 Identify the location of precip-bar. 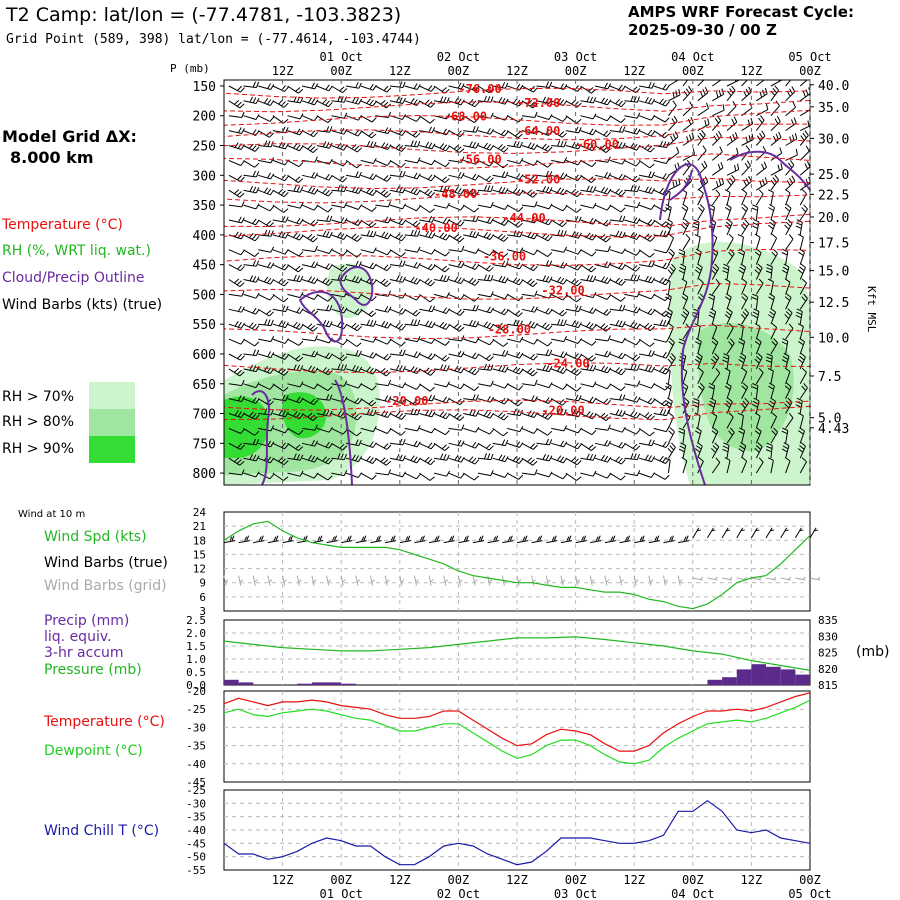
(788, 677).